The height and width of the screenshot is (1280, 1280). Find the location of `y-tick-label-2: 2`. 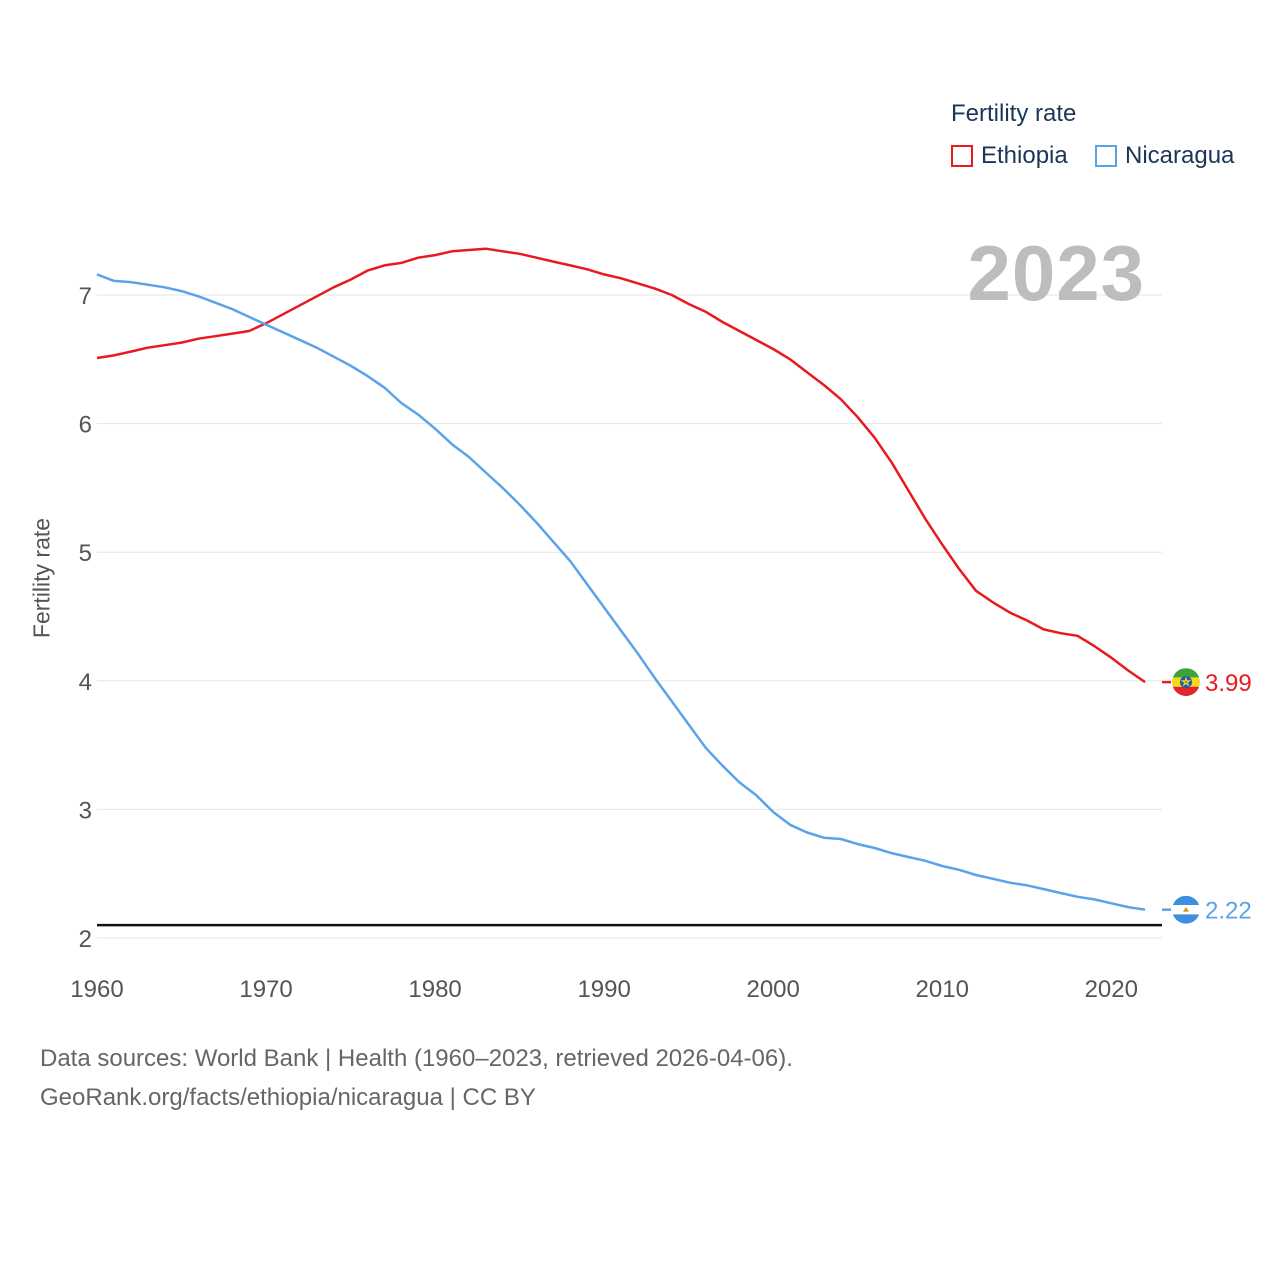

y-tick-label-2: 2 is located at coordinates (85, 939).